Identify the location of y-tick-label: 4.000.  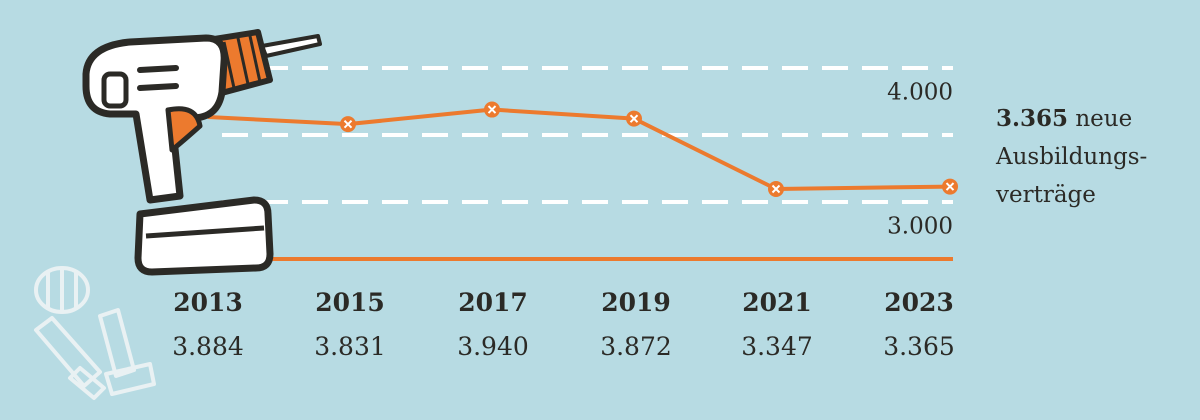
(920, 93).